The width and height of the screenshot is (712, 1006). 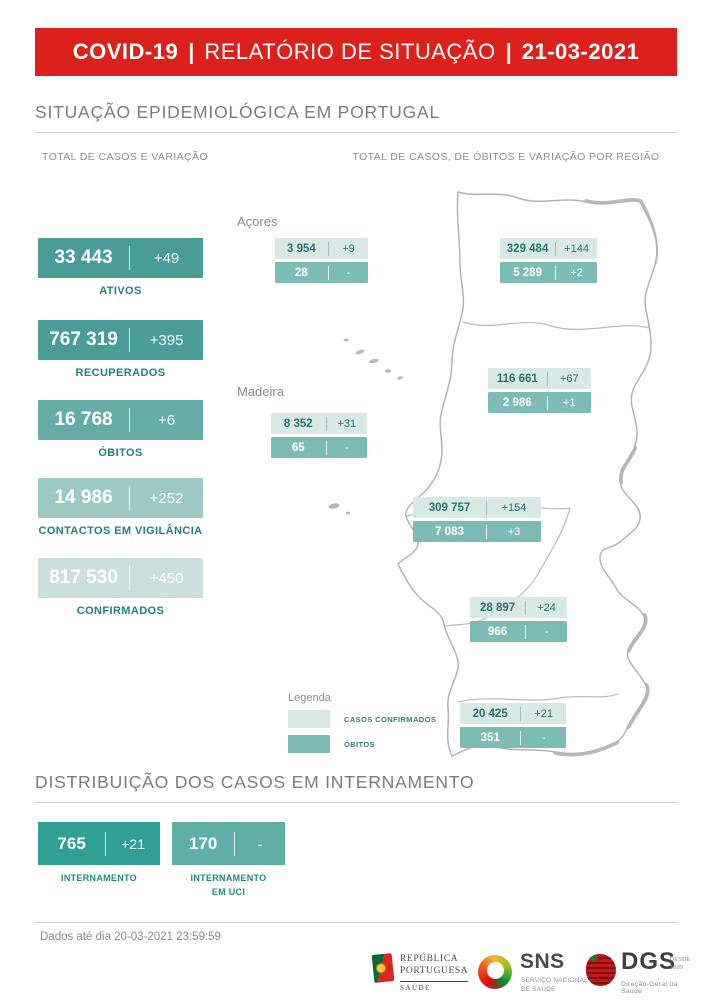 What do you see at coordinates (309, 698) in the screenshot?
I see `legend-title: Legenda` at bounding box center [309, 698].